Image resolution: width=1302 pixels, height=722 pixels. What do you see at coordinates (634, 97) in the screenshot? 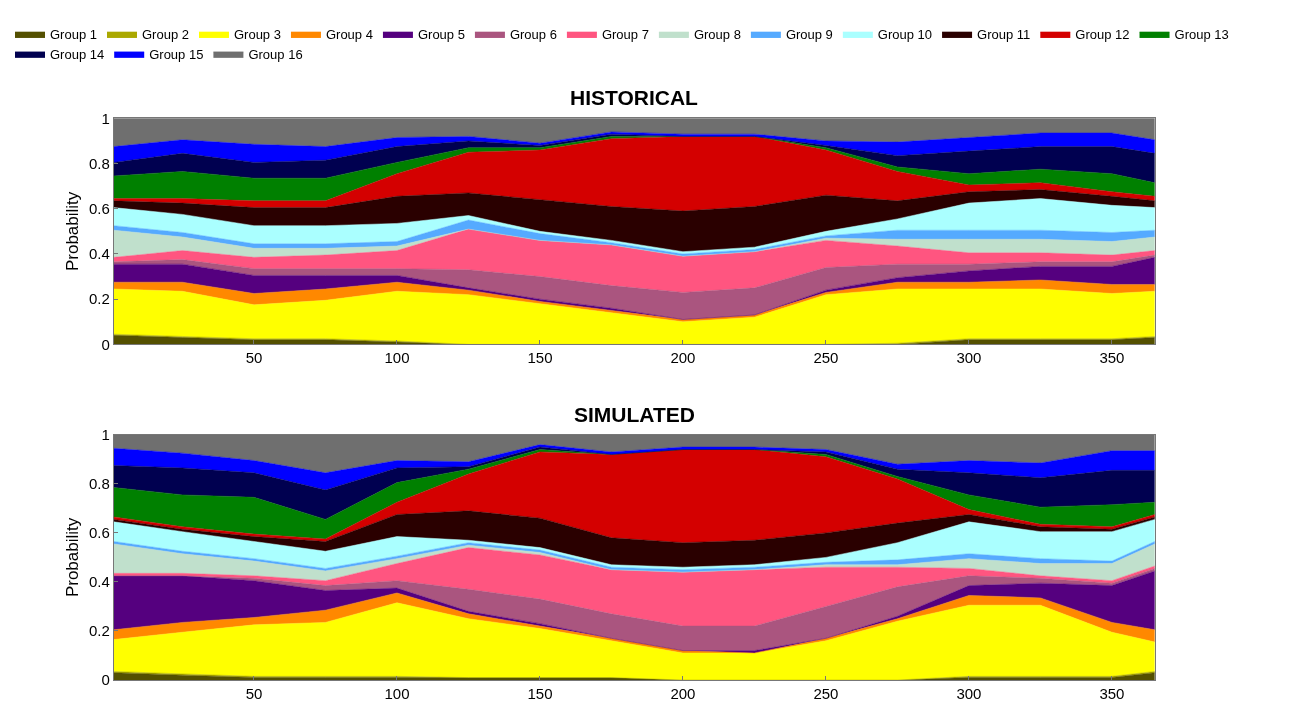
I see `chart-title: HISTORICAL` at bounding box center [634, 97].